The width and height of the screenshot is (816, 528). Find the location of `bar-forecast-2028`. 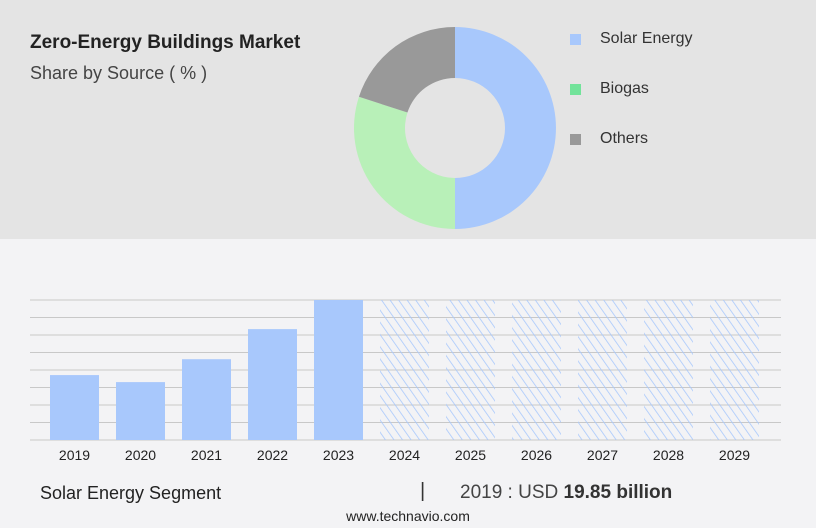

bar-forecast-2028 is located at coordinates (668, 370).